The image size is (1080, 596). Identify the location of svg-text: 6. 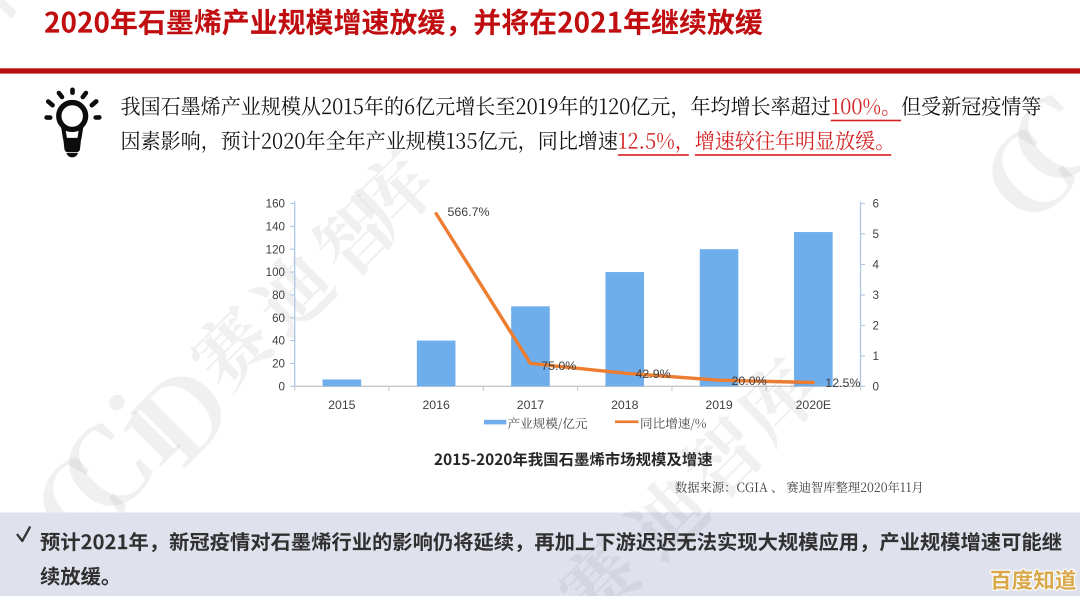
(876, 204).